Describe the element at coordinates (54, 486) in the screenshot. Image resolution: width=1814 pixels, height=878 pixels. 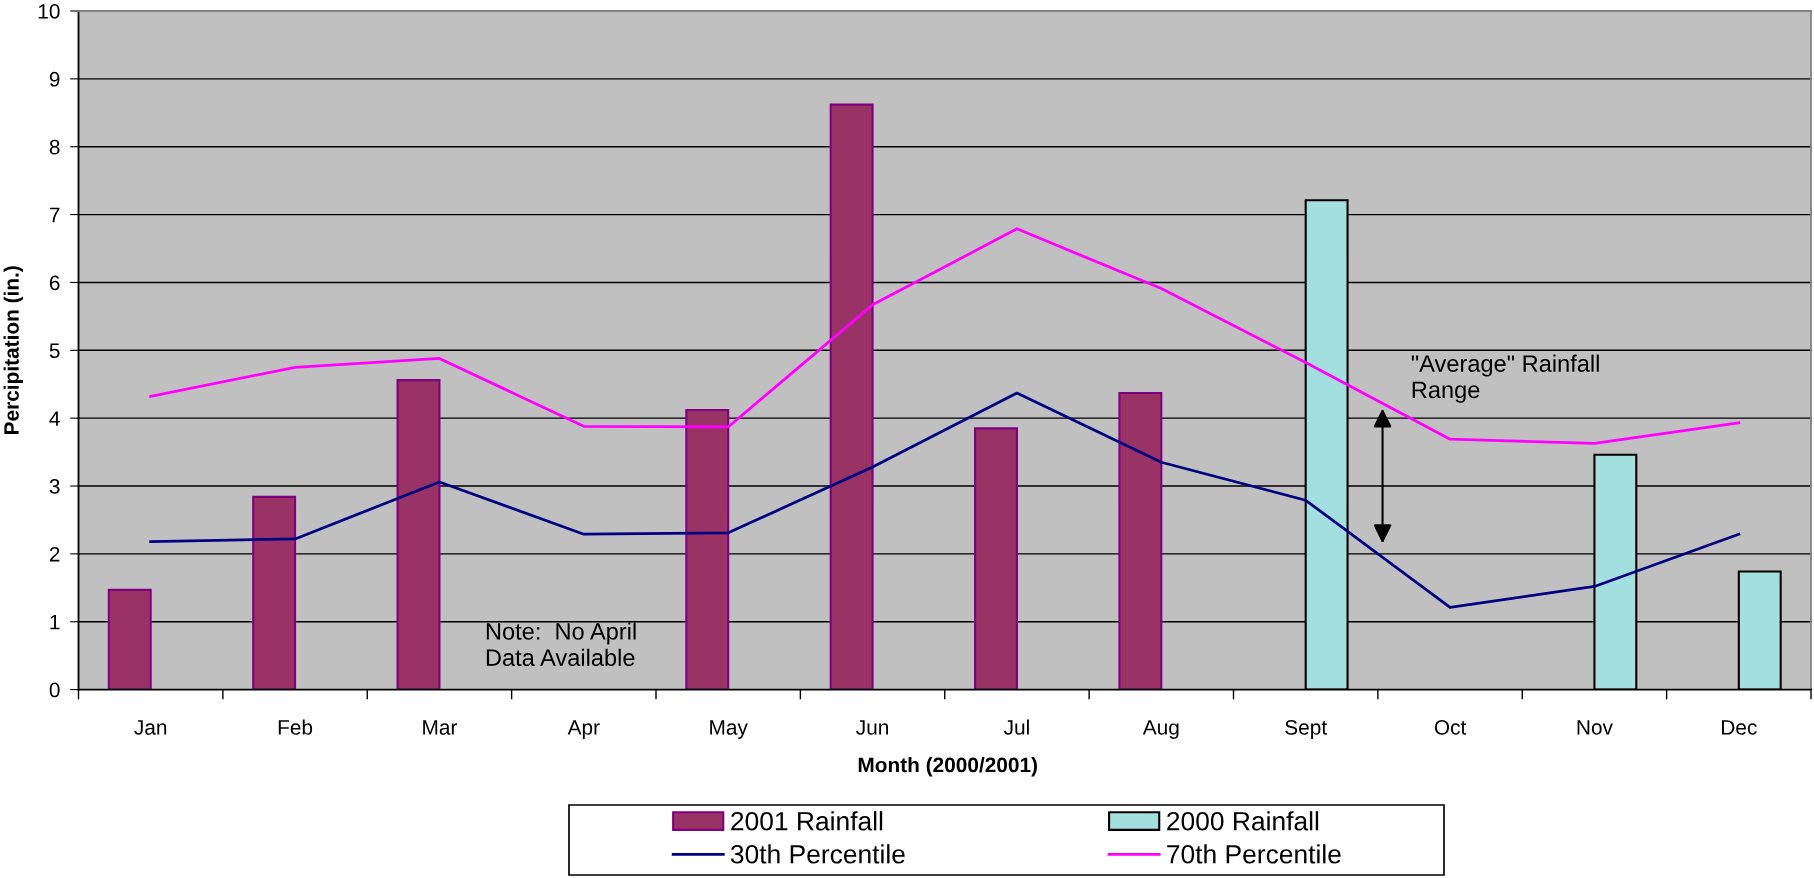
I see `y-tick-label: 3` at that location.